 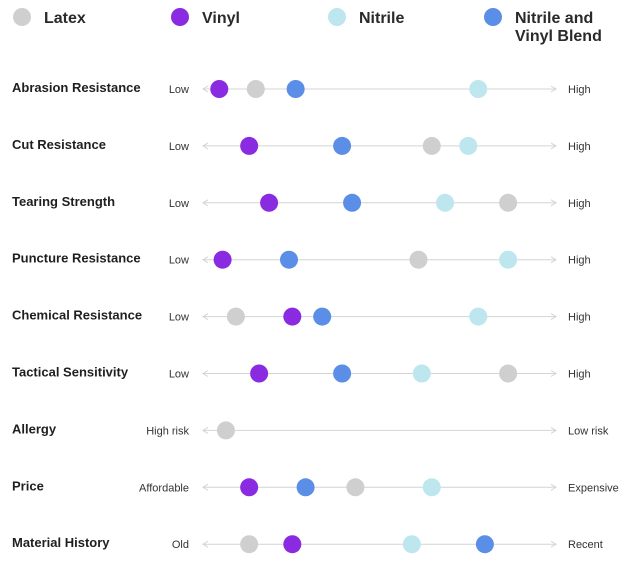 I want to click on row-label: Tactical Sensitivity, so click(x=70, y=372).